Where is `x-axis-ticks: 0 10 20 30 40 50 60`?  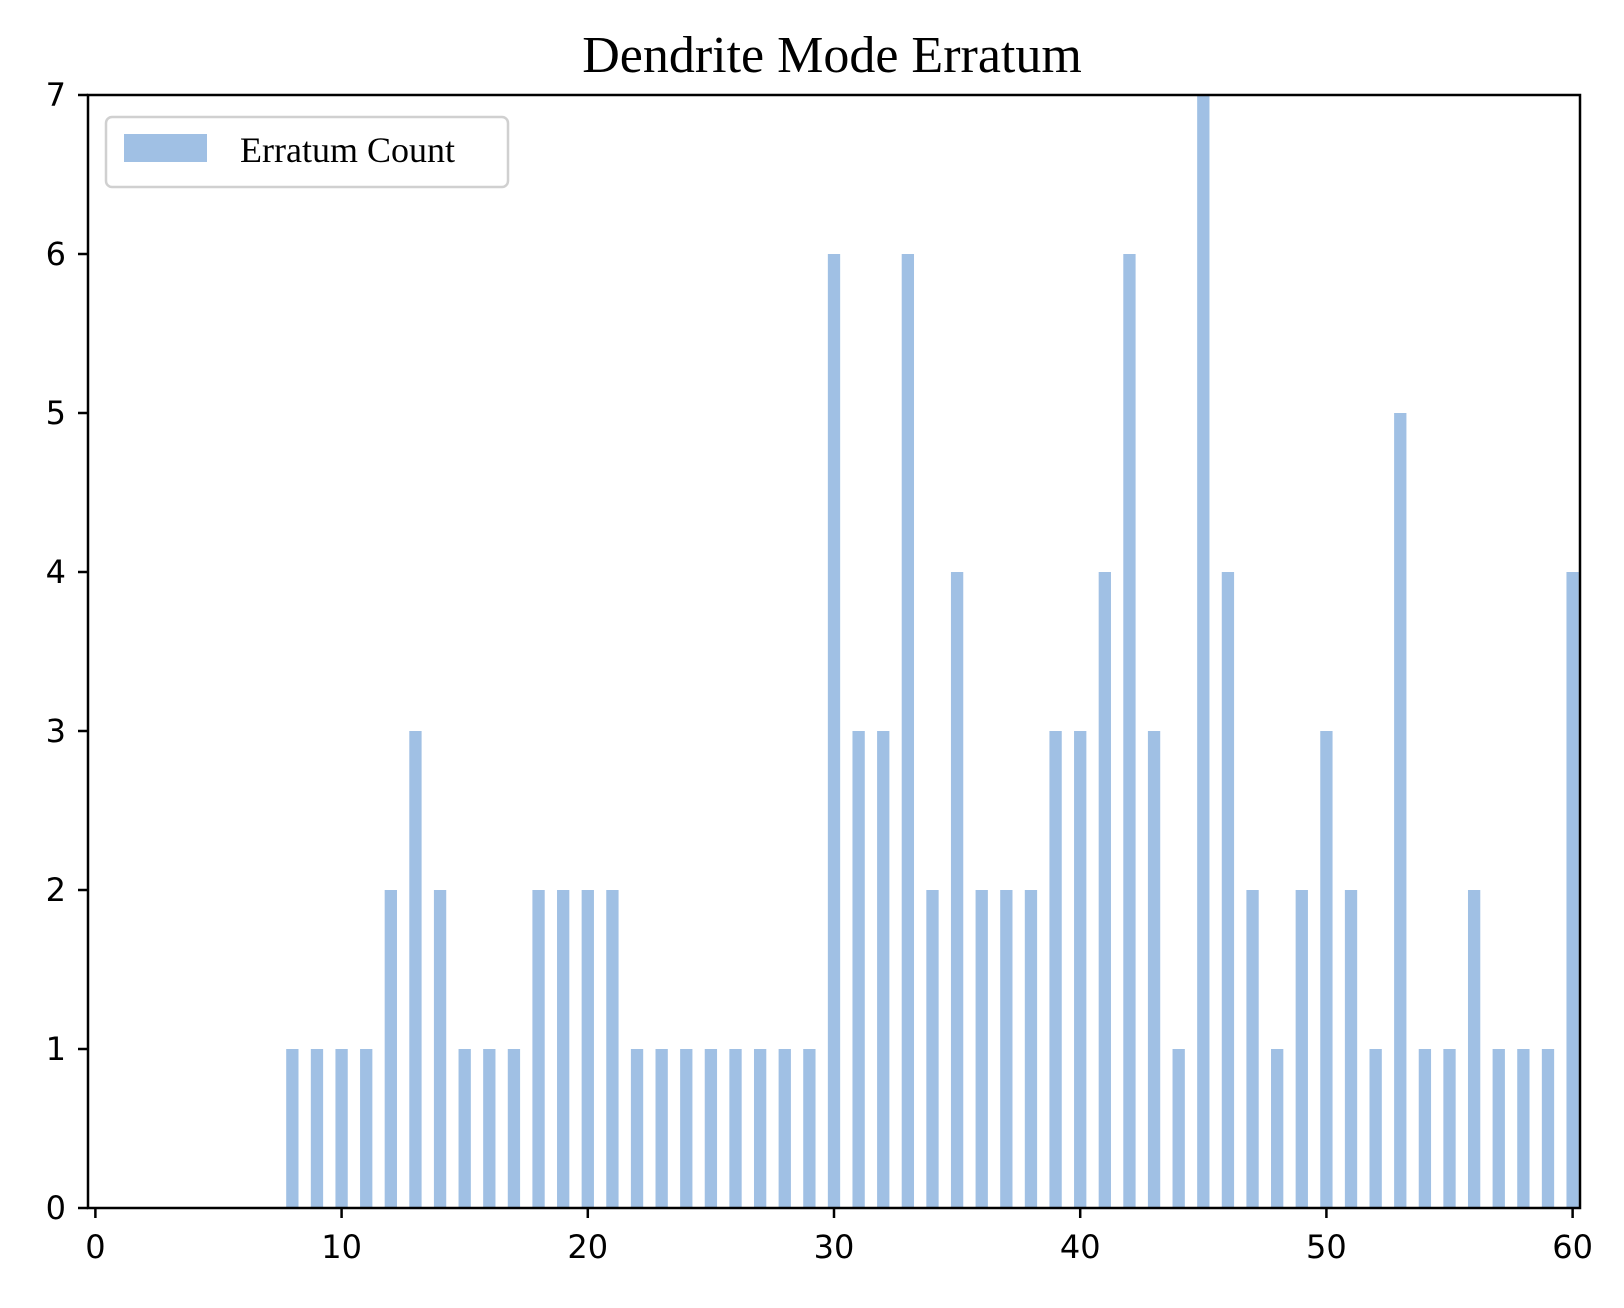 x-axis-ticks: 0 10 20 30 40 50 60 is located at coordinates (839, 1237).